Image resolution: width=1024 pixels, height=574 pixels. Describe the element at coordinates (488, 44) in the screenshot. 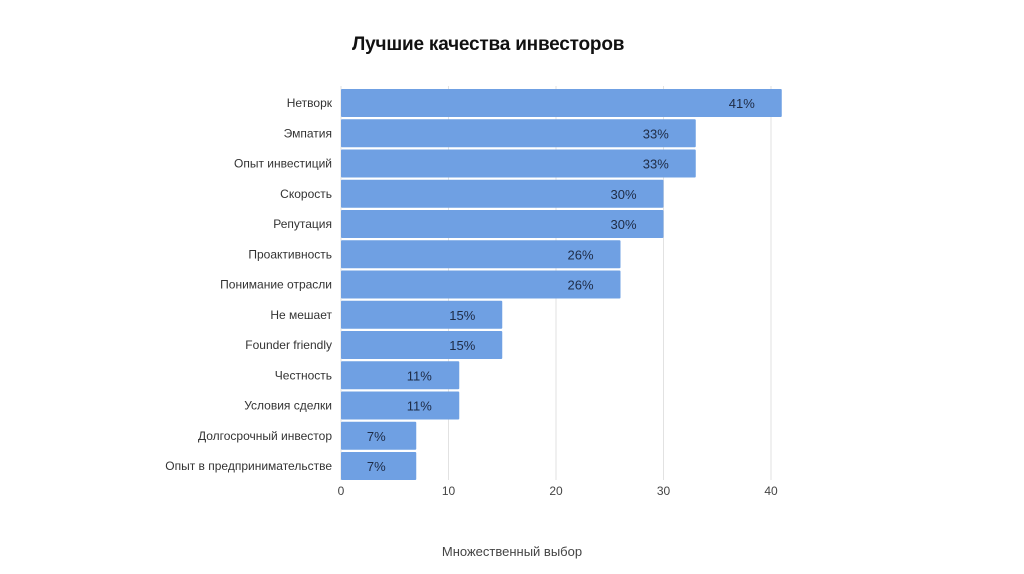

I see `chart-title: Лучшие качества инвесторов` at that location.